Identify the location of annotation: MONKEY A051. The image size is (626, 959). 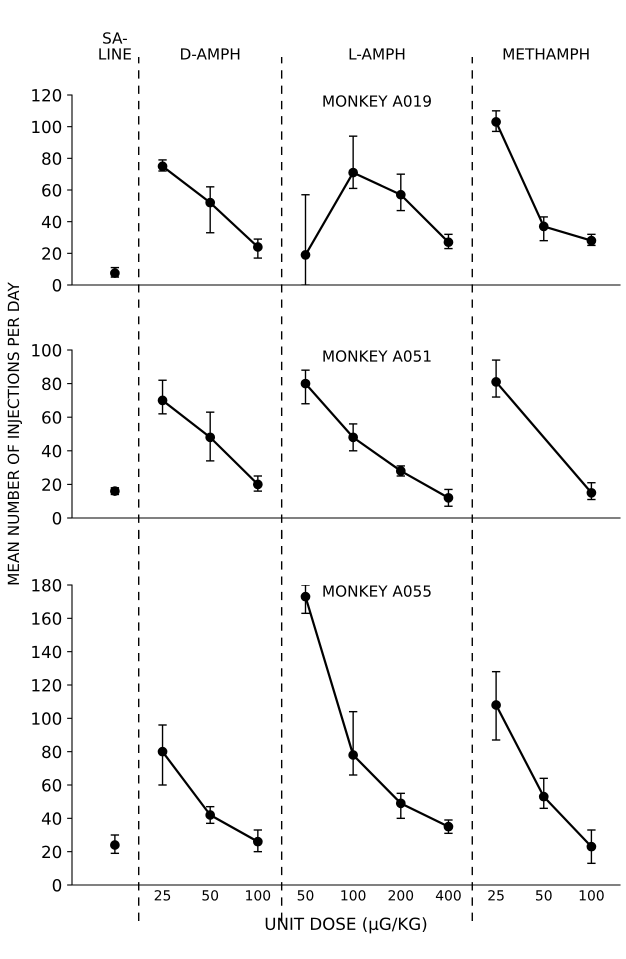
(377, 356).